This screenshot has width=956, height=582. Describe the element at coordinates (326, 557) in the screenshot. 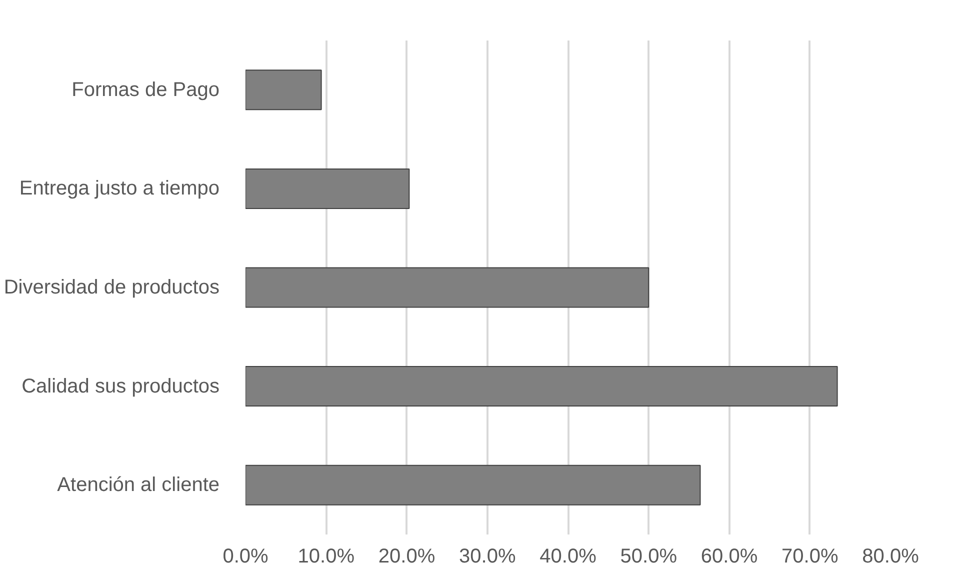

I see `x-tick-label: 10.0%` at that location.